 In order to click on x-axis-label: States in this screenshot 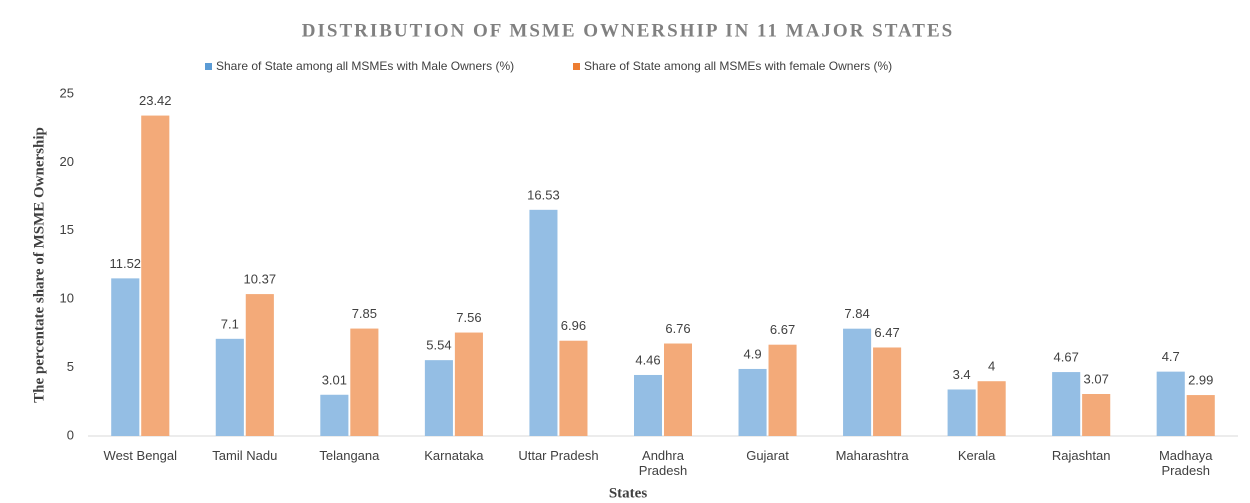, I will do `click(628, 493)`.